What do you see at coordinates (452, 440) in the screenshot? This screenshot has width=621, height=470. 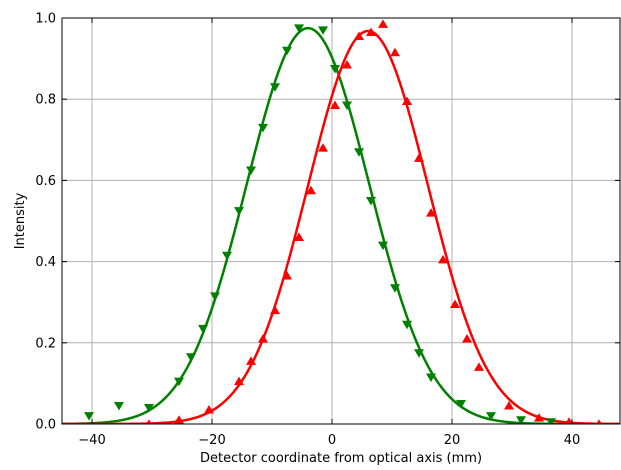 I see `x-tick-label: 20` at bounding box center [452, 440].